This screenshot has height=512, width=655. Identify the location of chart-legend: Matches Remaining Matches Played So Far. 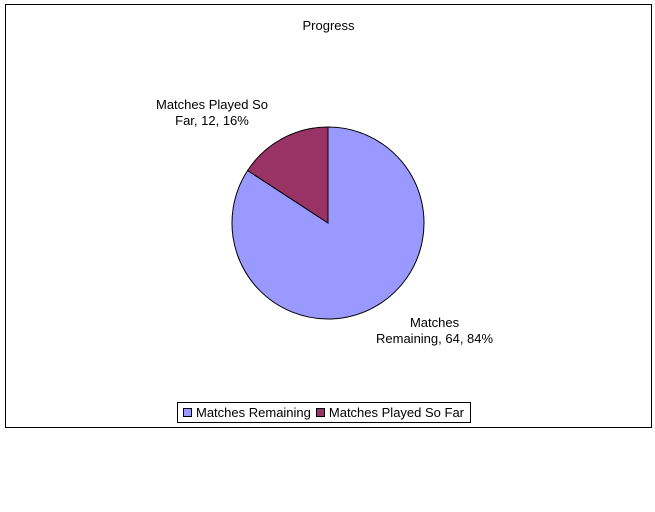
(324, 412).